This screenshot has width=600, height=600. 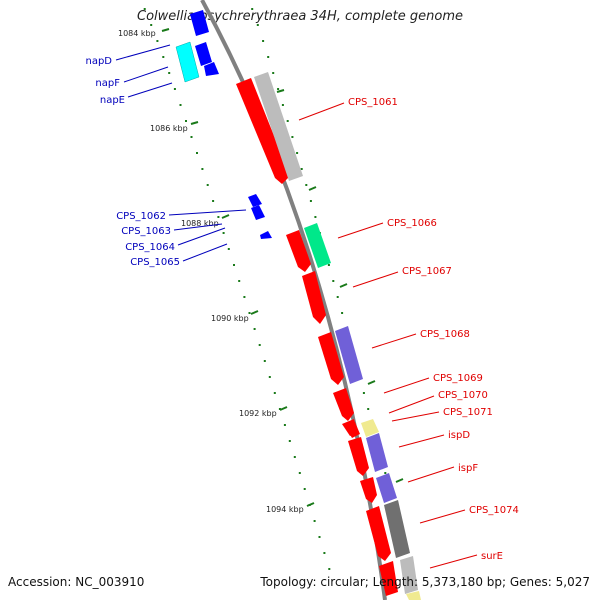 I want to click on gene-label-CPS_1066: CPS_1066, so click(x=412, y=223).